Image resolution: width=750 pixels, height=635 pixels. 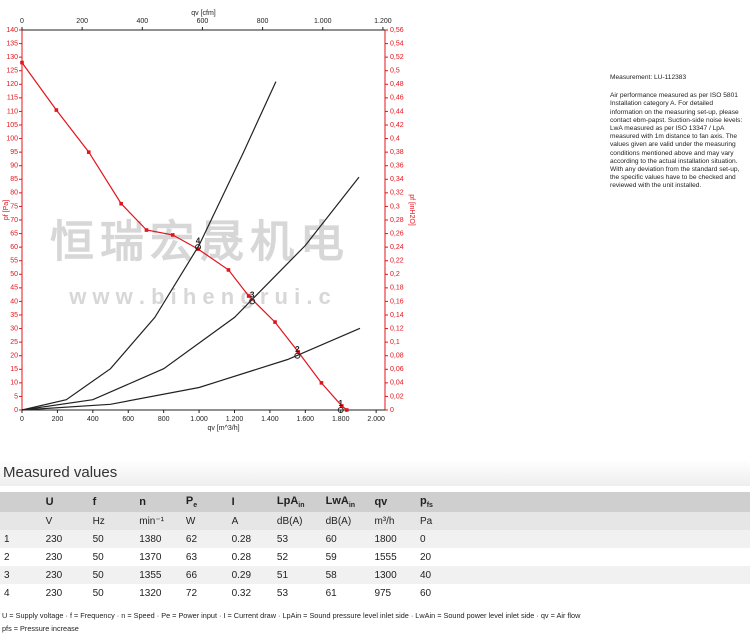 I want to click on data-cell: 60, so click(x=583, y=593).